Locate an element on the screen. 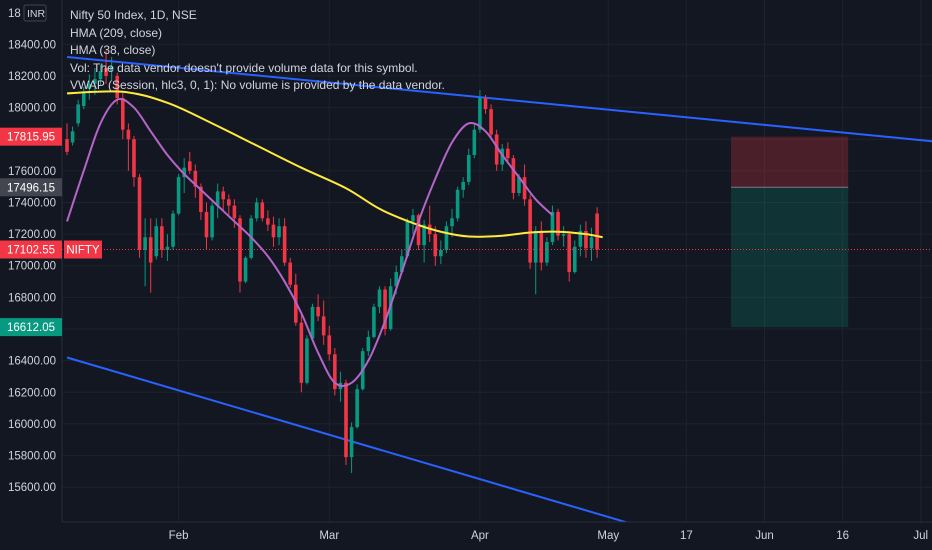  time-tick-label: Apr is located at coordinates (480, 536).